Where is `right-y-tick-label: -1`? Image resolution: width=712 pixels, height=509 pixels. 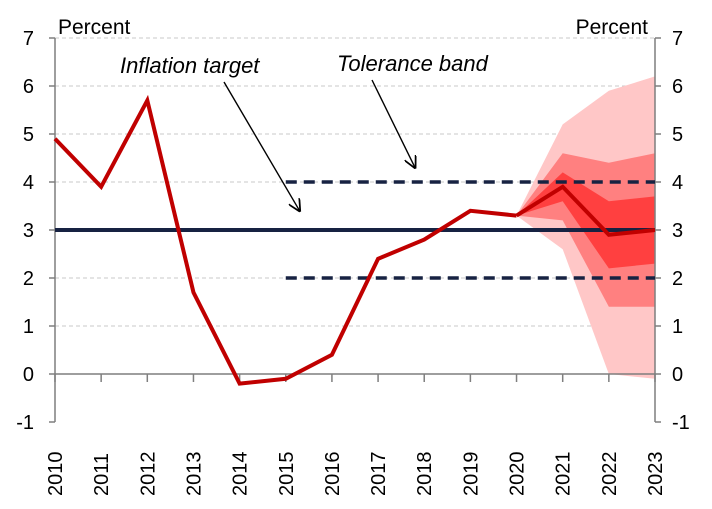 right-y-tick-label: -1 is located at coordinates (681, 423).